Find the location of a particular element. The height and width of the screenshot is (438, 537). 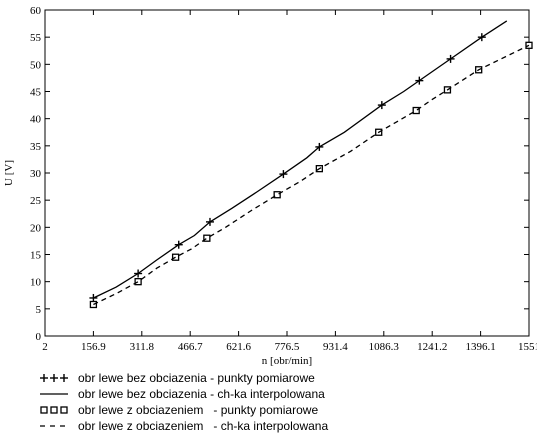

y-tick-label: 5 is located at coordinates (39, 310).